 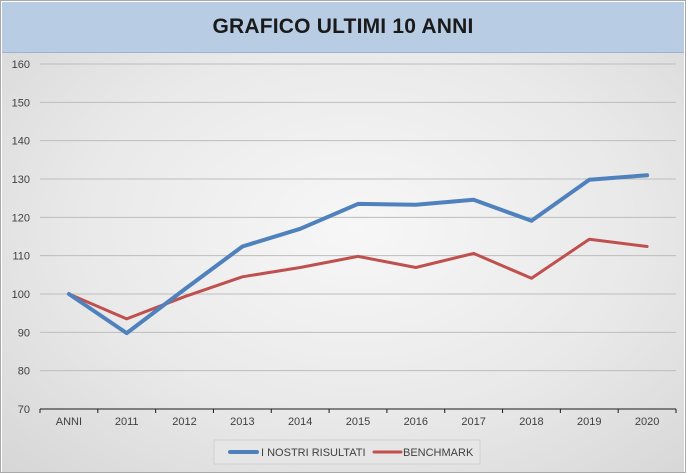 What do you see at coordinates (21, 237) in the screenshot?
I see `y-tick-labels: 70 80 90 100 110 120 130 140 150 160` at bounding box center [21, 237].